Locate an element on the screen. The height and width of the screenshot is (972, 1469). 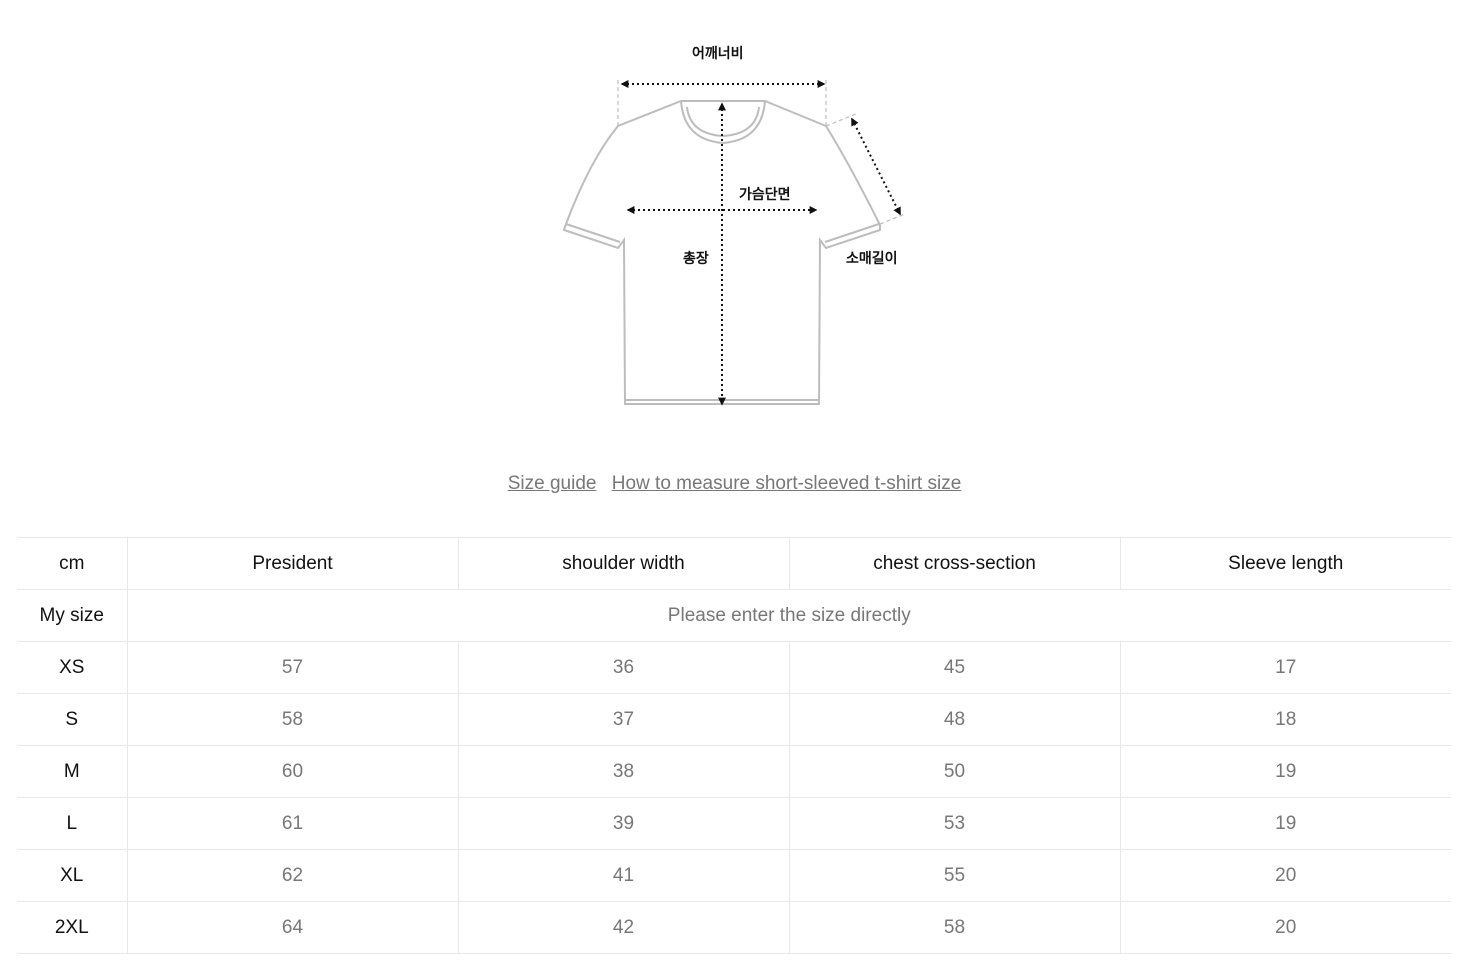
table-row: M 60 38 50 19 is located at coordinates (734, 771).